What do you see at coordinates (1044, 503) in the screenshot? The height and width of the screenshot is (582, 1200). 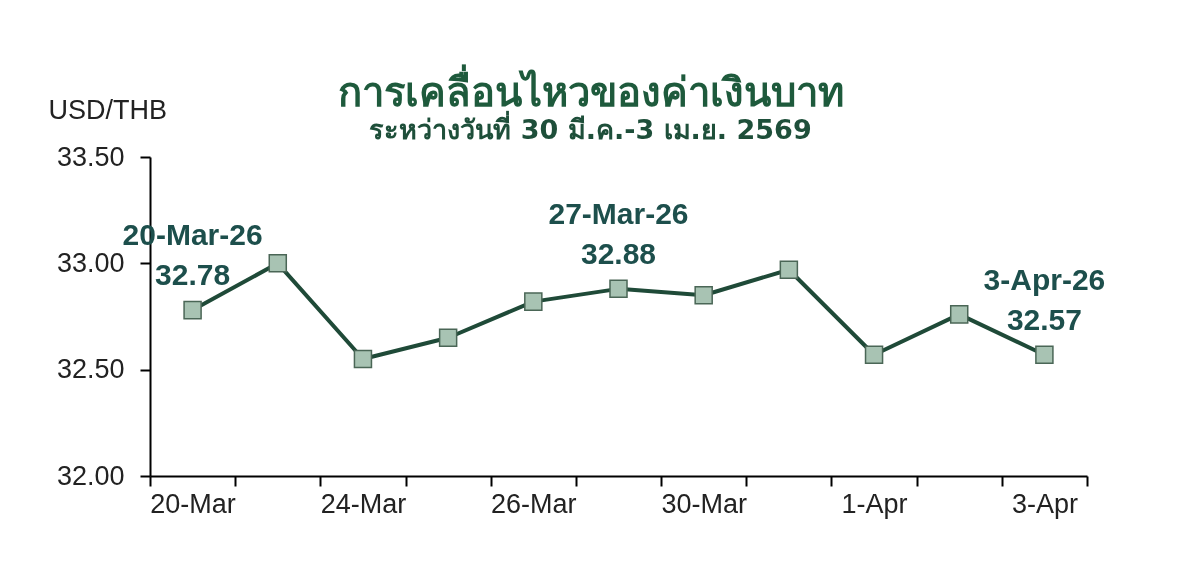 I see `x-tick-label: 3-Apr` at bounding box center [1044, 503].